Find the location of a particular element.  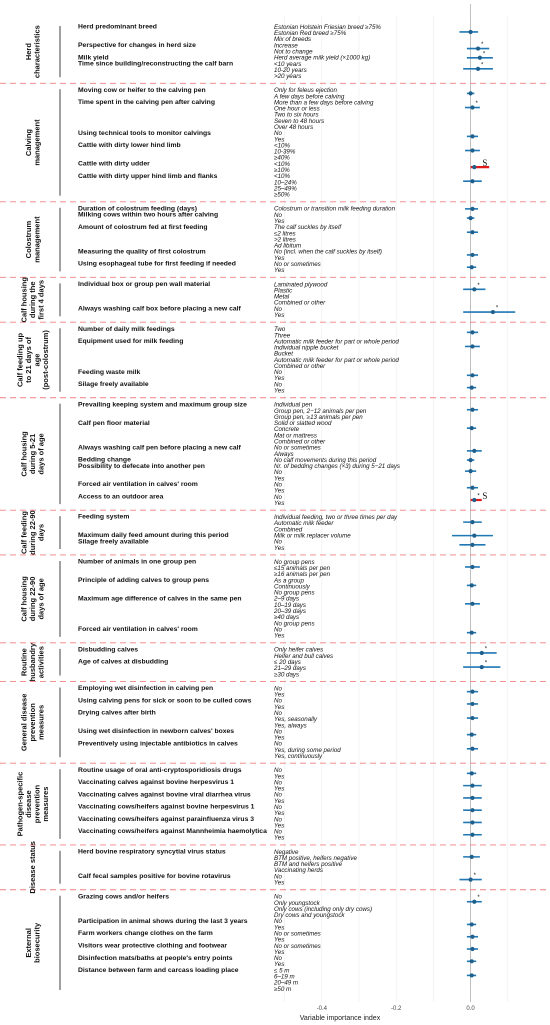

level-label: Laminated plywood is located at coordinates (301, 284).